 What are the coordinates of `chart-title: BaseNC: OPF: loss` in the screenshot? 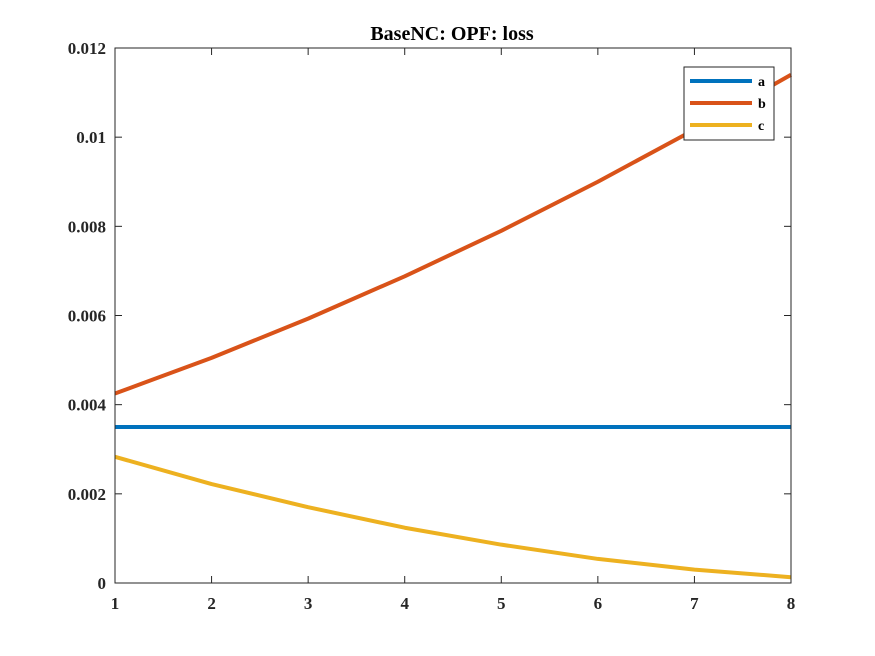 It's located at (452, 34).